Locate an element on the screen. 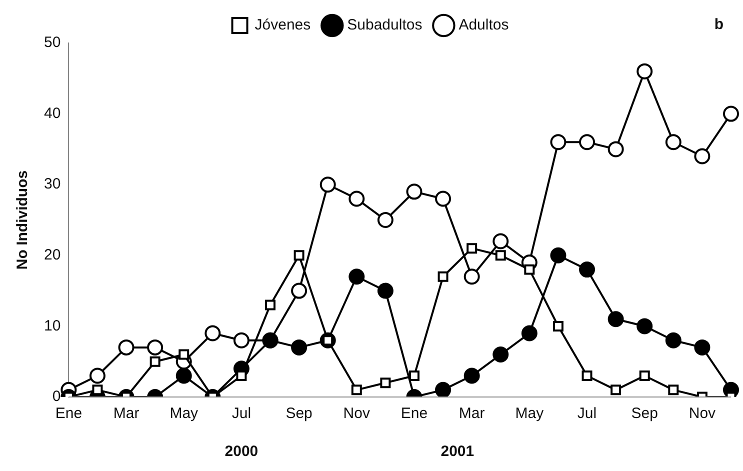 This screenshot has height=471, width=743. y-tick-label: 50 is located at coordinates (52, 43).